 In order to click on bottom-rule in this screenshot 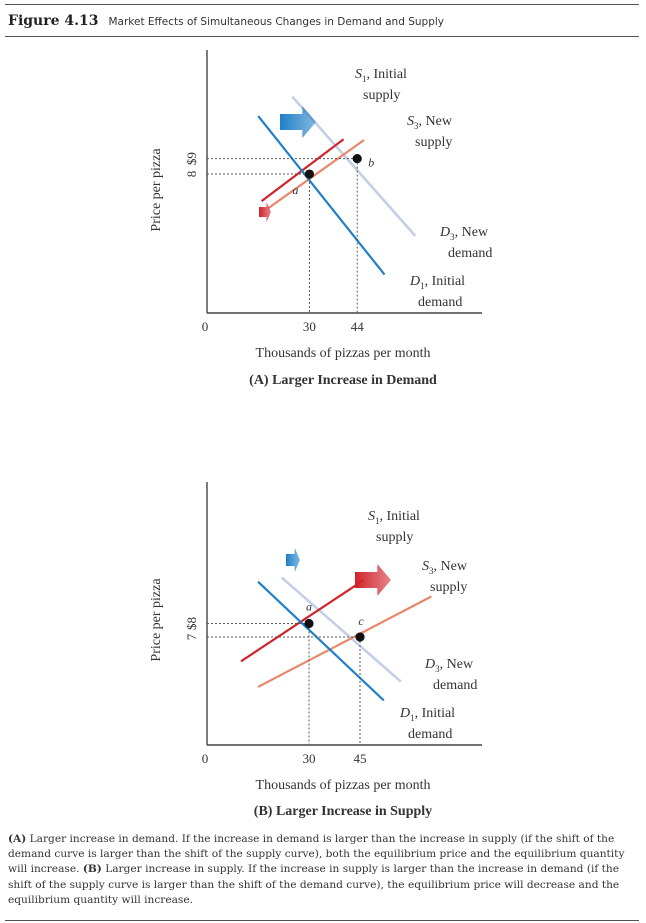, I will do `click(322, 920)`.